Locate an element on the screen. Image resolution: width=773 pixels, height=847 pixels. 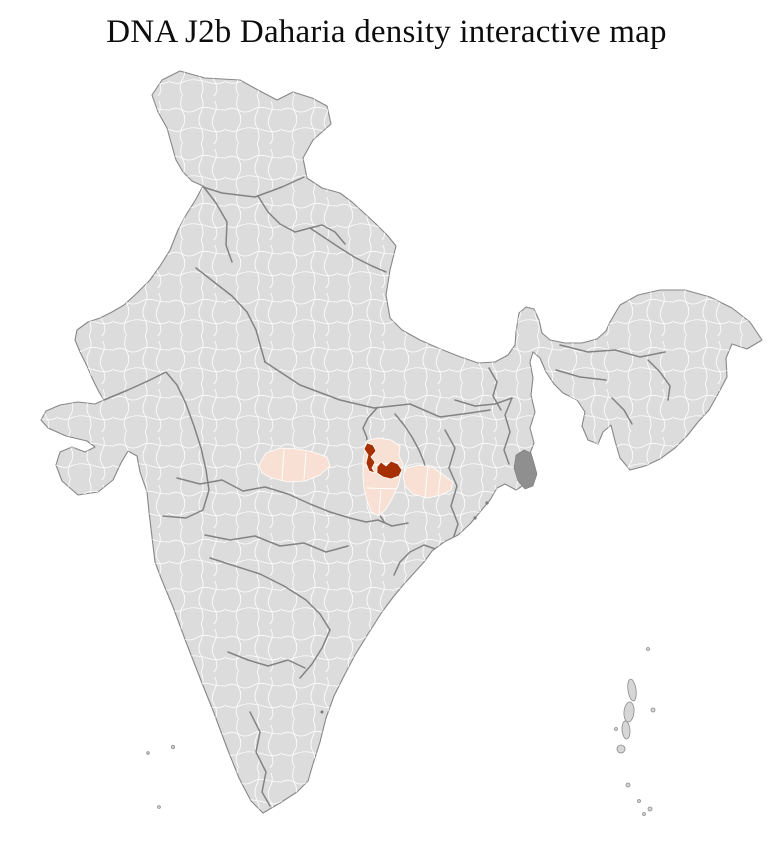
district-cluster-low-density-west is located at coordinates (294, 465).